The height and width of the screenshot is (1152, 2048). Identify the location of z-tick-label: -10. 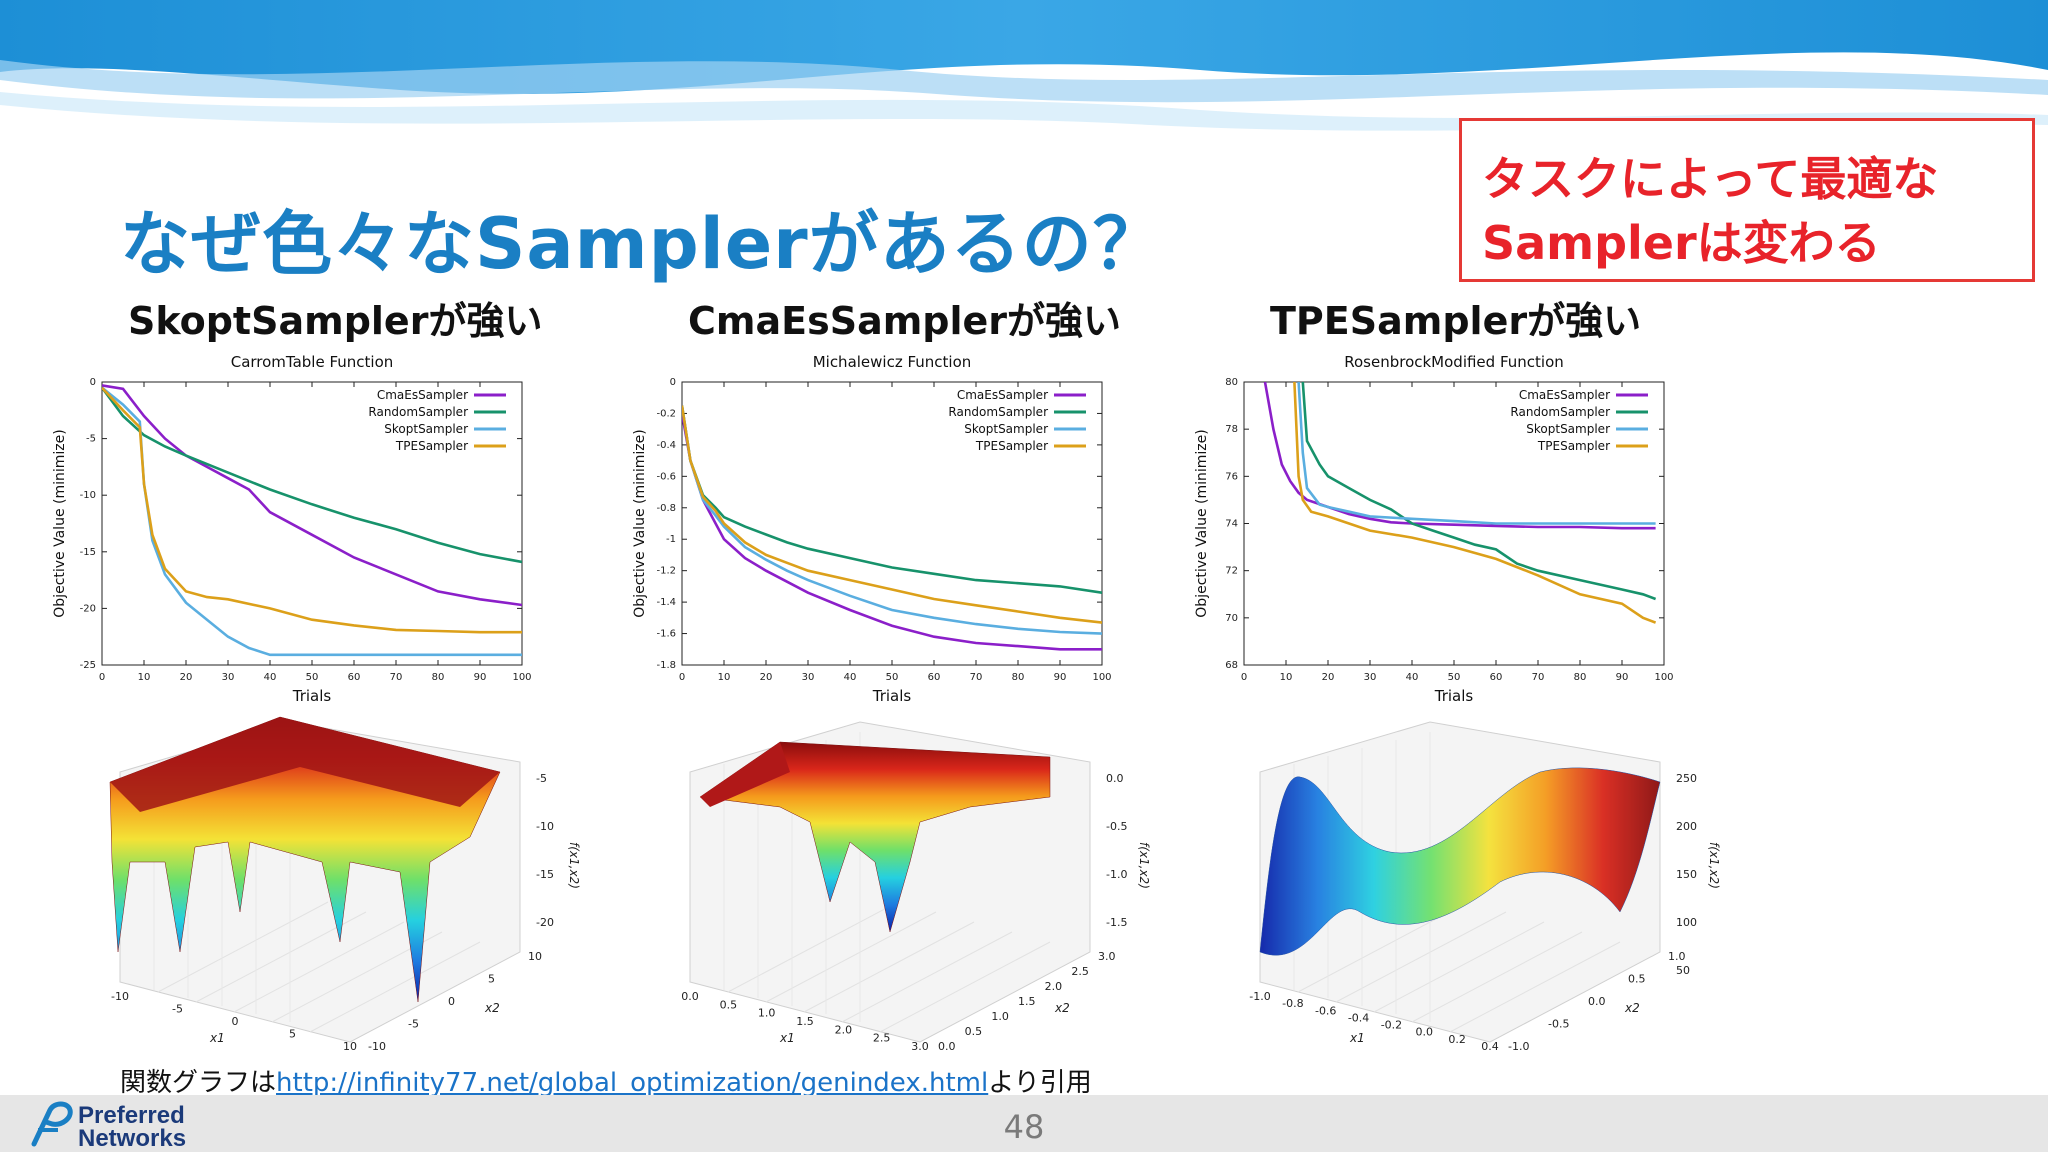
(545, 826).